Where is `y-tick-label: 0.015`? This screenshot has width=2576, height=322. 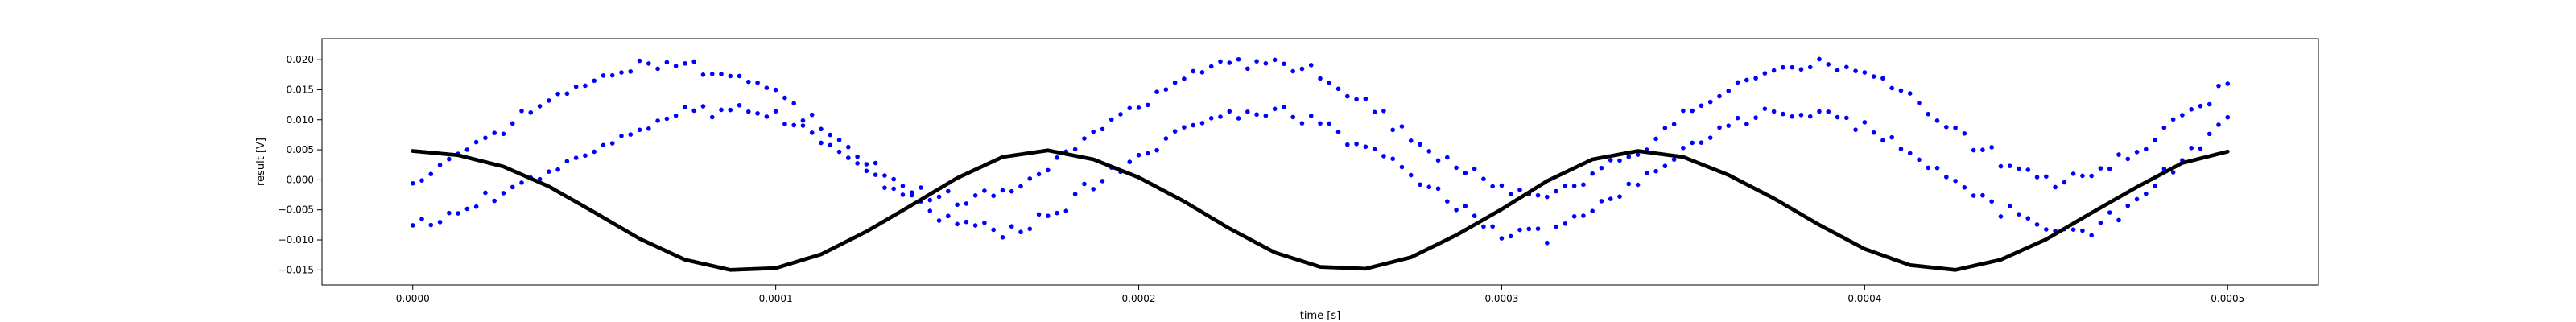
y-tick-label: 0.015 is located at coordinates (300, 89).